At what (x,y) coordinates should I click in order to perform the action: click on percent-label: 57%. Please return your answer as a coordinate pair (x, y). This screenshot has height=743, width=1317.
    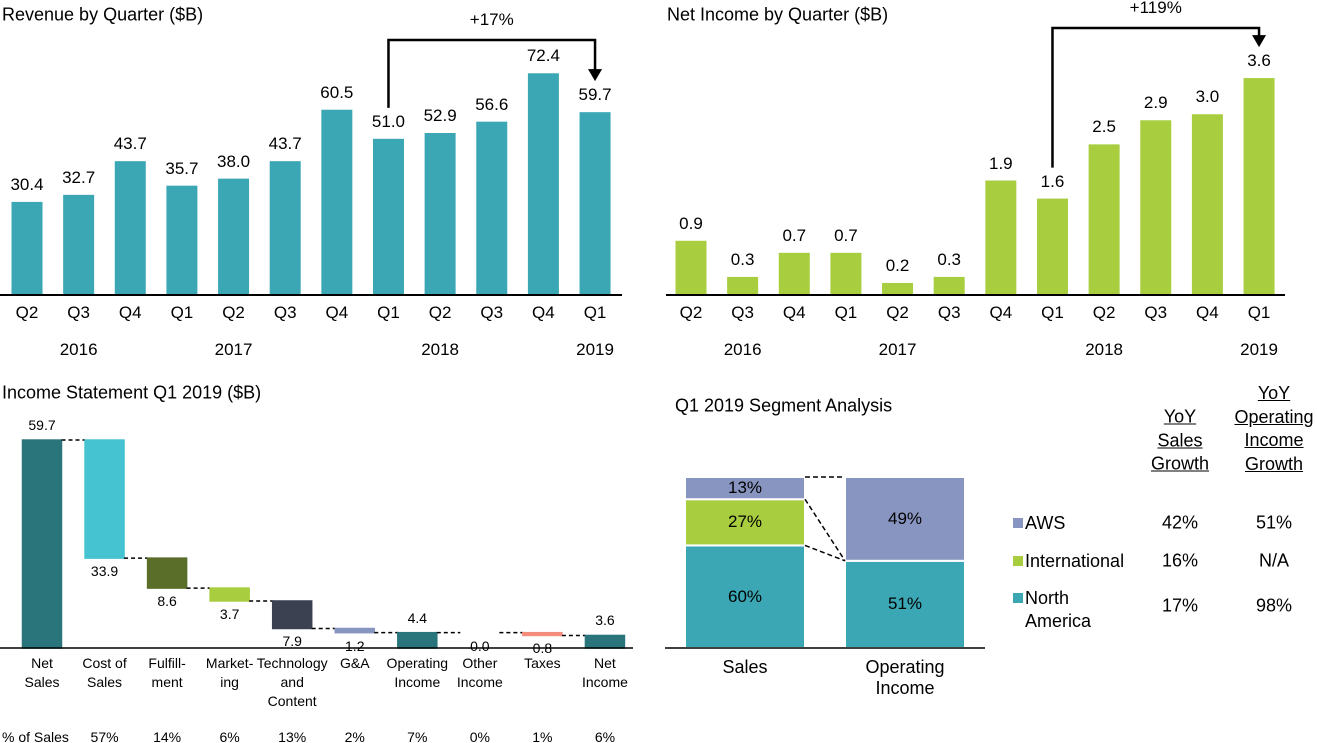
    Looking at the image, I should click on (104, 735).